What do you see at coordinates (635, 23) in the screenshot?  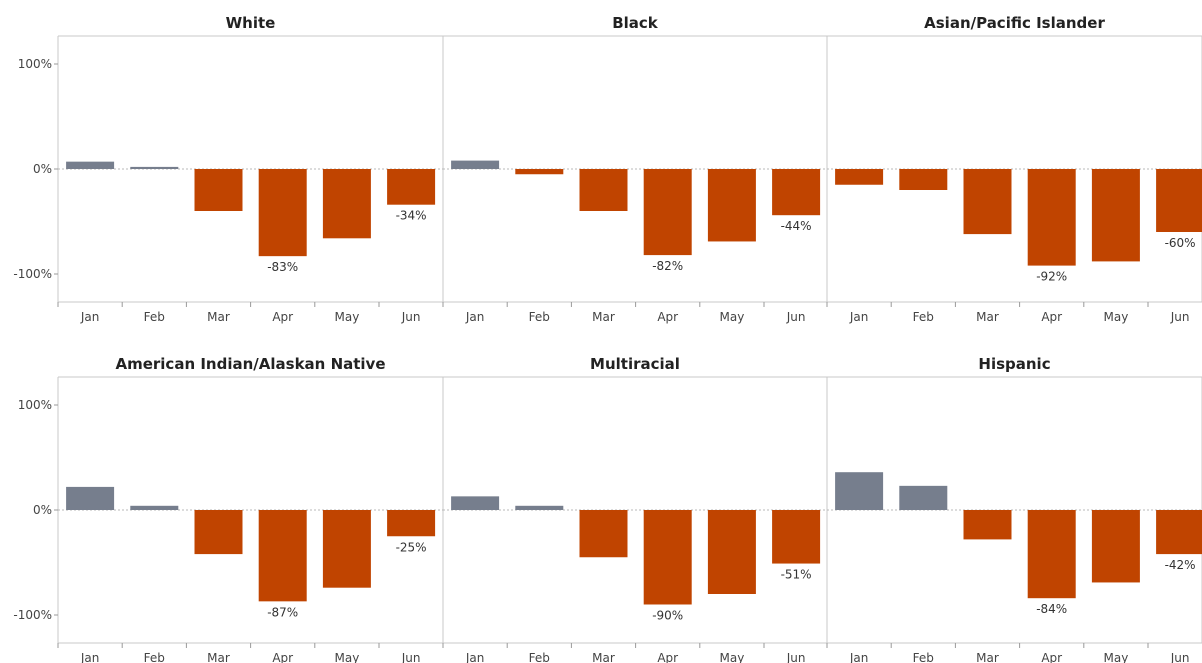 I see `panel-title: Black` at bounding box center [635, 23].